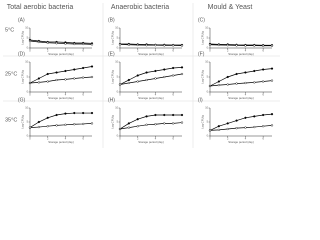 The height and width of the screenshot is (240, 320). I want to click on column-header: Anaerobic bacteria, so click(140, 7).